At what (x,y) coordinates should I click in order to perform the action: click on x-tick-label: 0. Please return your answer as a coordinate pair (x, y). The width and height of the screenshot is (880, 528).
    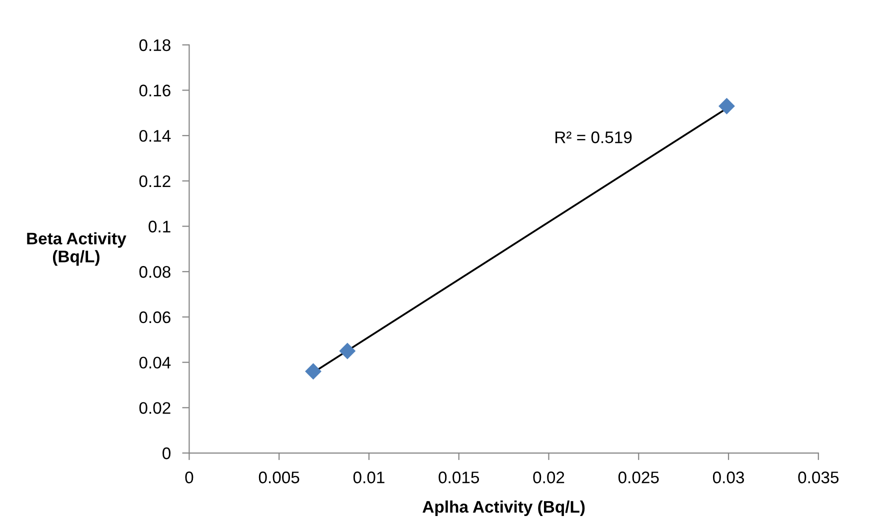
    Looking at the image, I should click on (189, 478).